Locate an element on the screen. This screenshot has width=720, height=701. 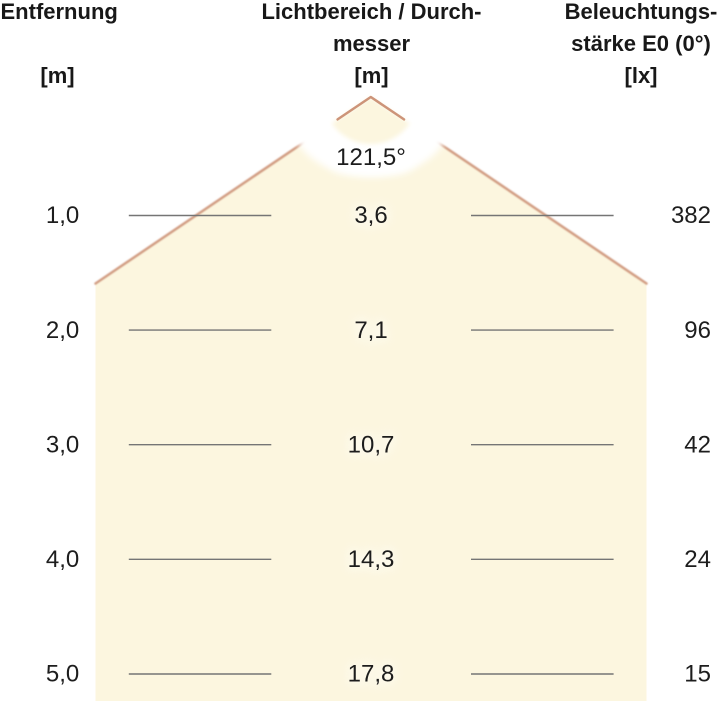
svg-text: 4,0 is located at coordinates (62, 559).